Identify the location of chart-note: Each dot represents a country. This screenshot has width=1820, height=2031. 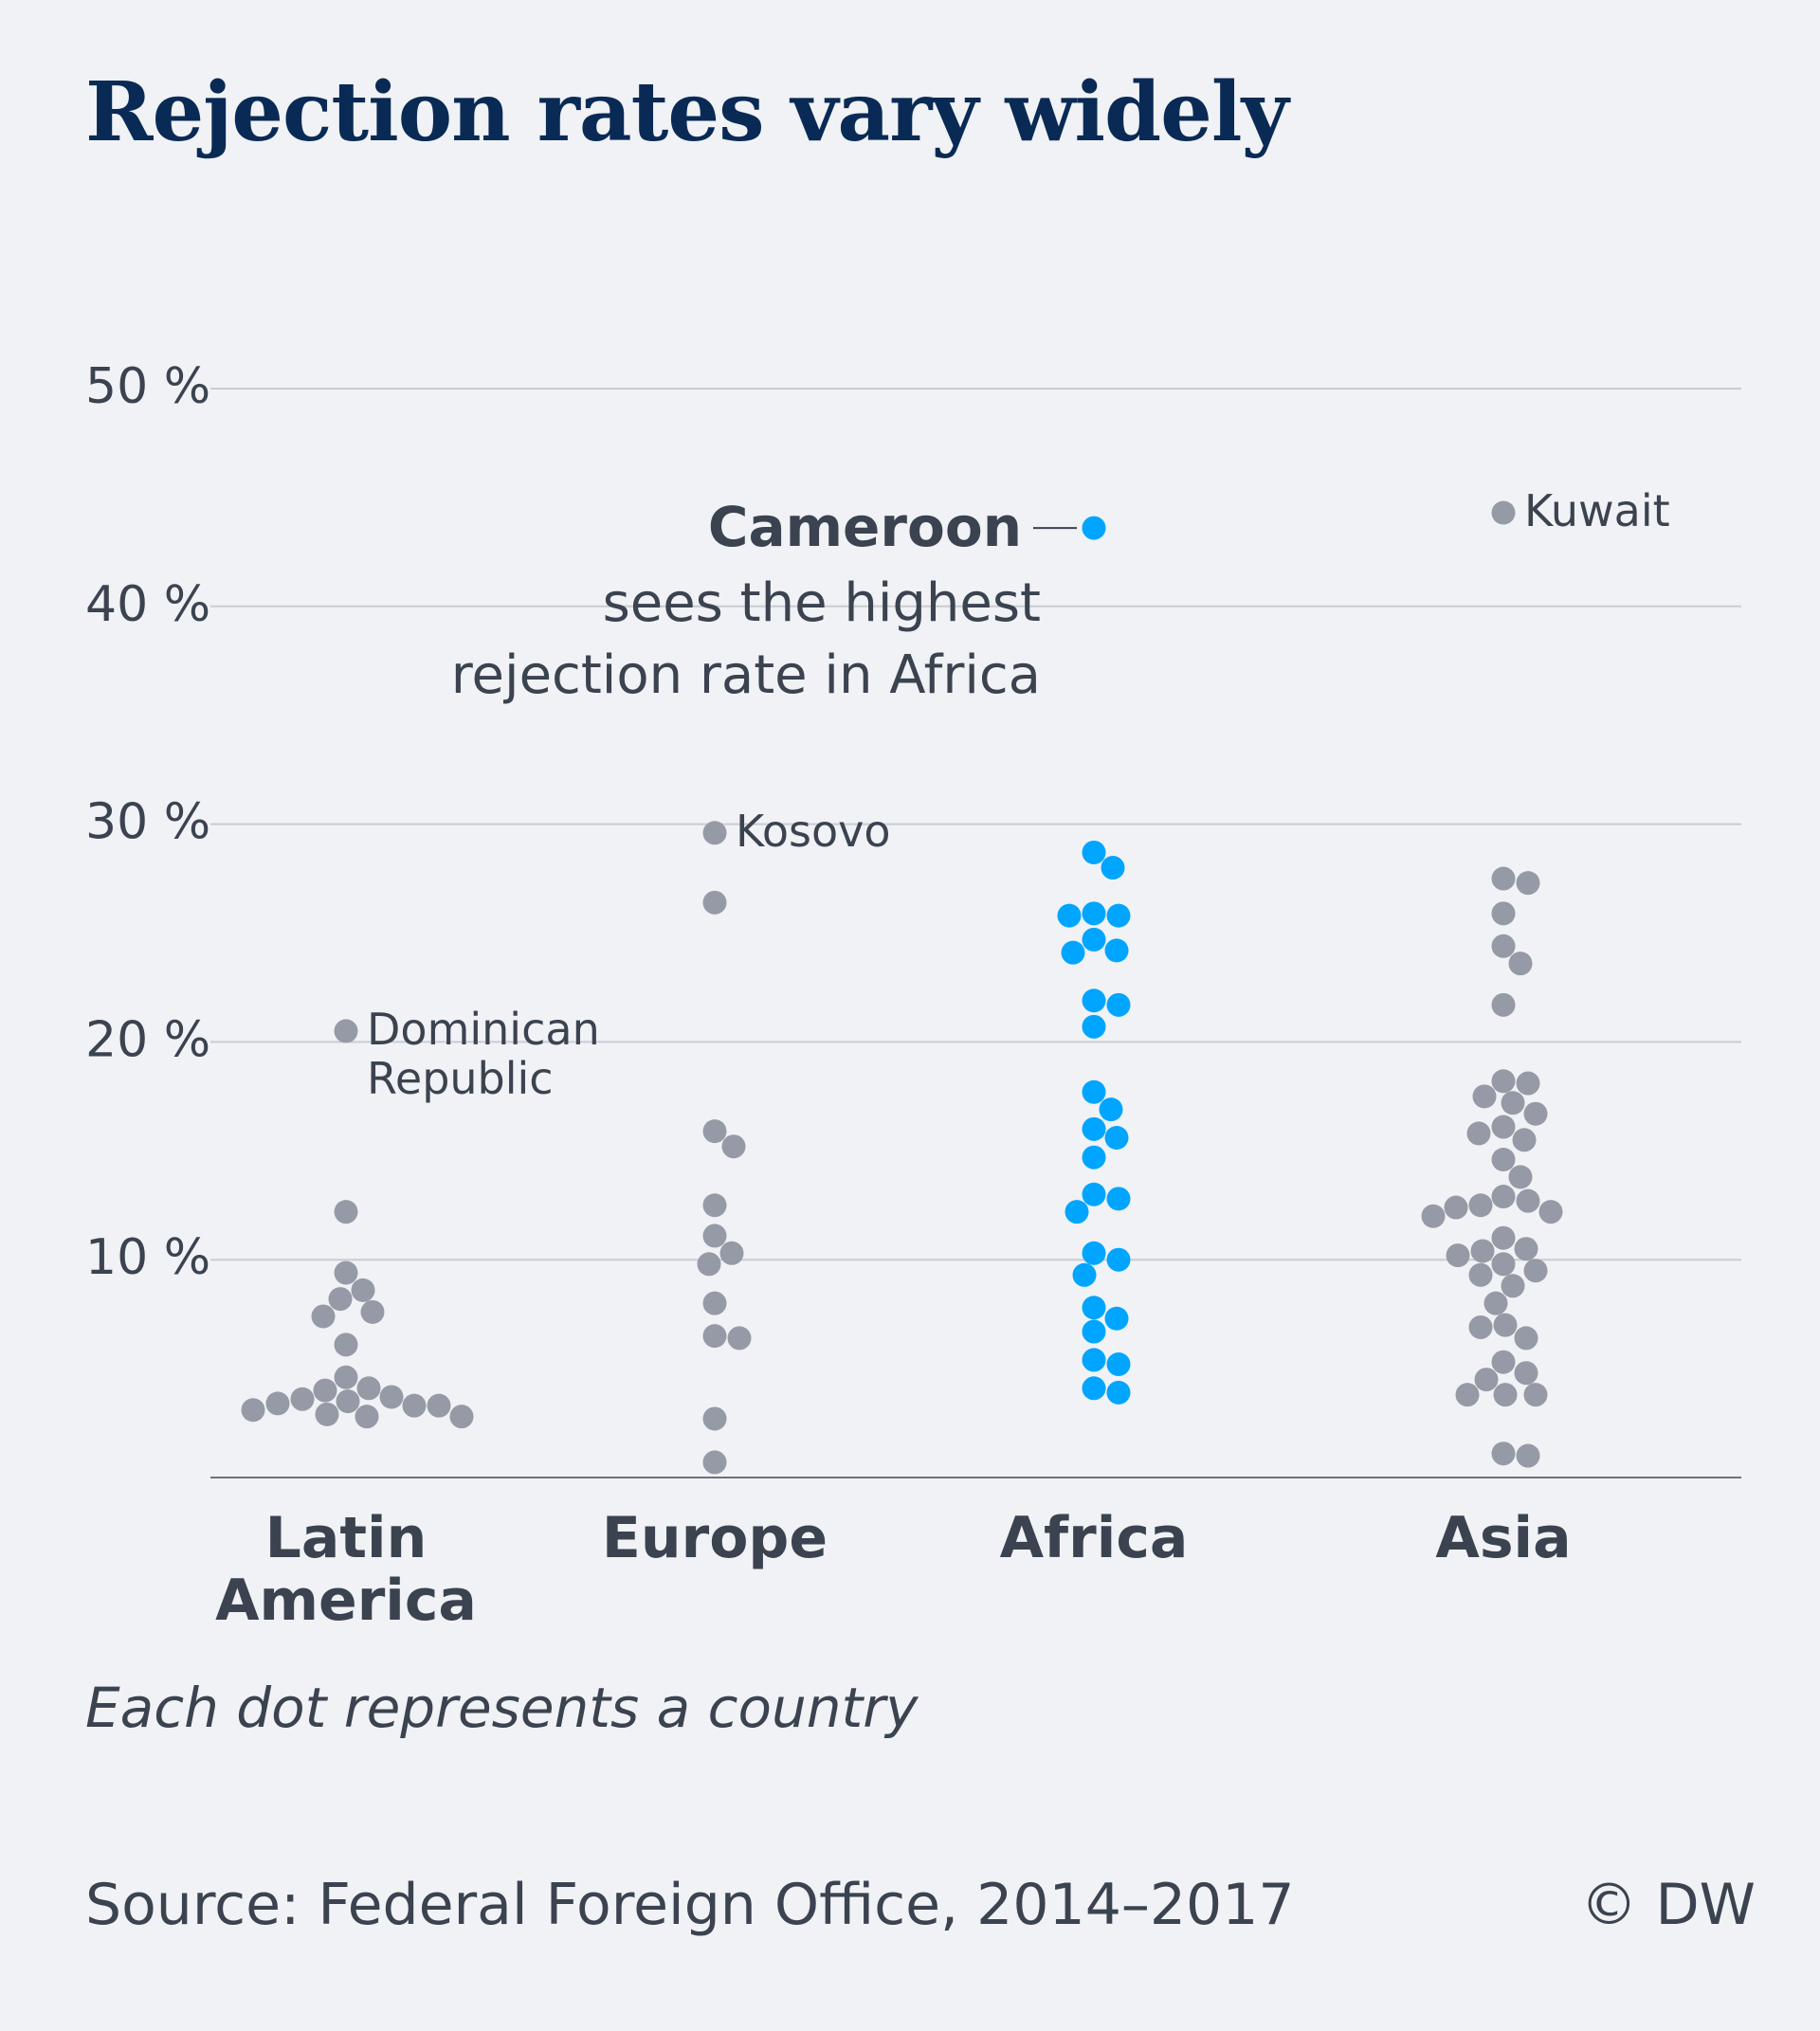
(502, 1708).